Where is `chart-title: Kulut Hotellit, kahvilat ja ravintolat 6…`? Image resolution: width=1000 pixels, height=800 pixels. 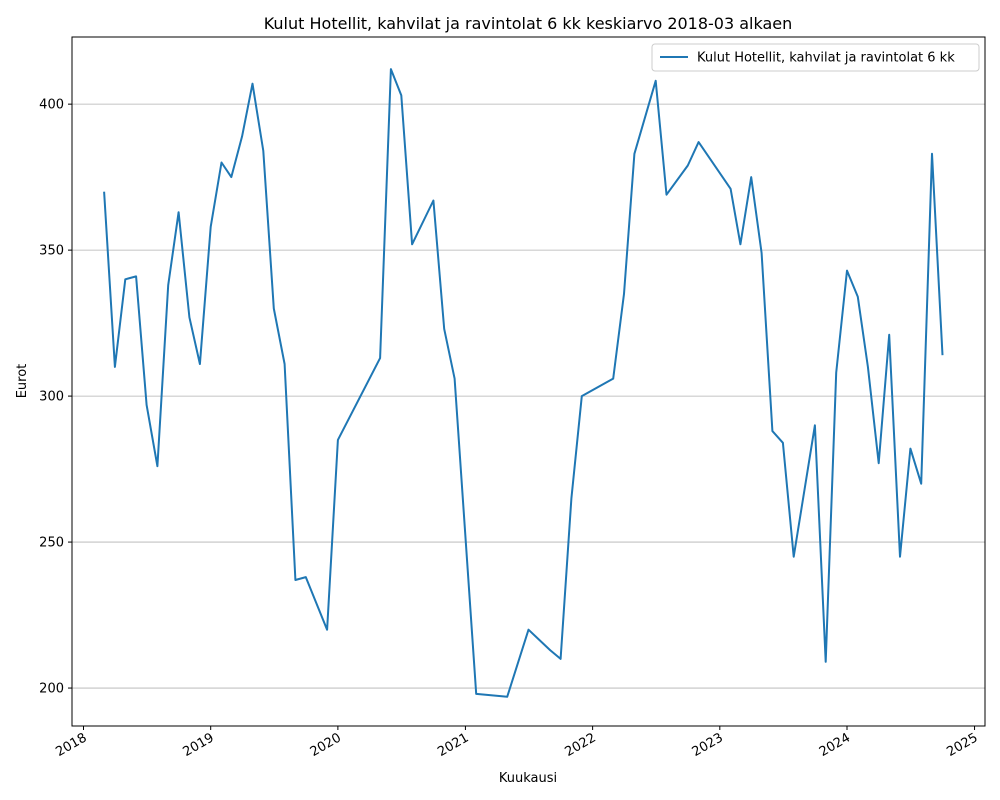 chart-title: Kulut Hotellit, kahvilat ja ravintolat 6… is located at coordinates (528, 23).